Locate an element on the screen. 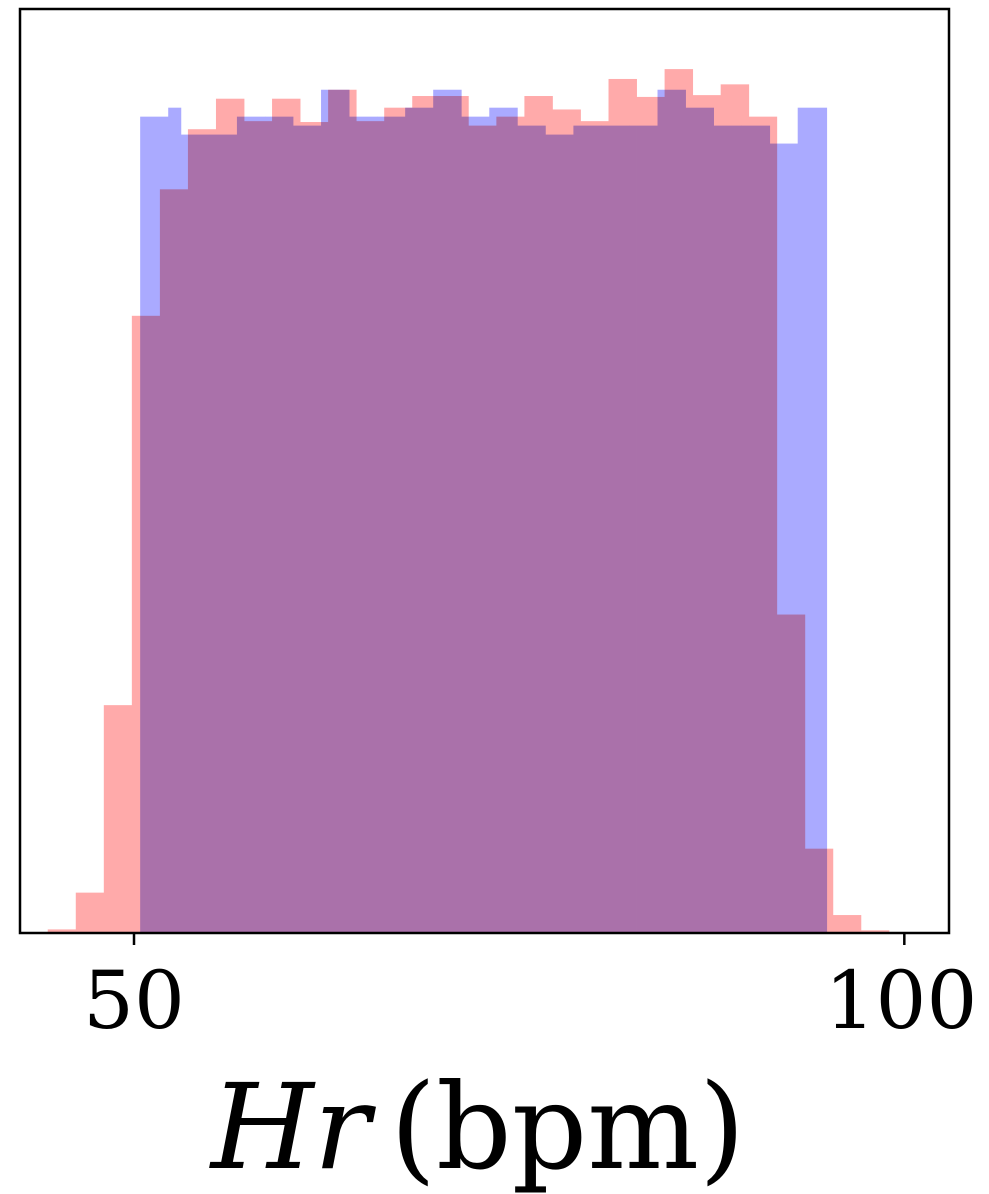 The width and height of the screenshot is (989, 1194). x-axis-label-unit: (bpm) is located at coordinates (567, 1126).